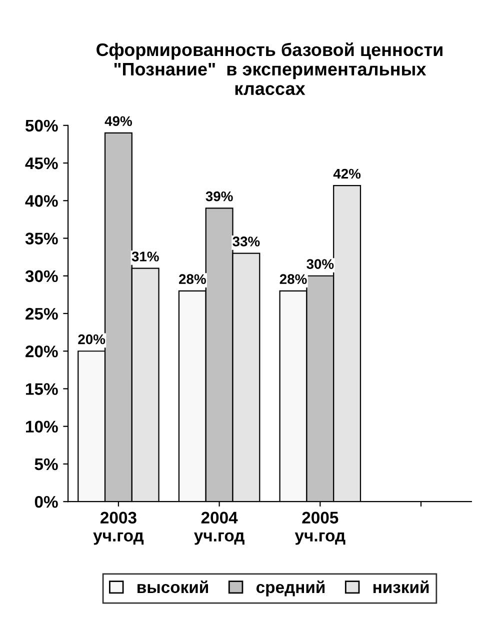  What do you see at coordinates (42, 389) in the screenshot?
I see `y-tick-label: 15%` at bounding box center [42, 389].